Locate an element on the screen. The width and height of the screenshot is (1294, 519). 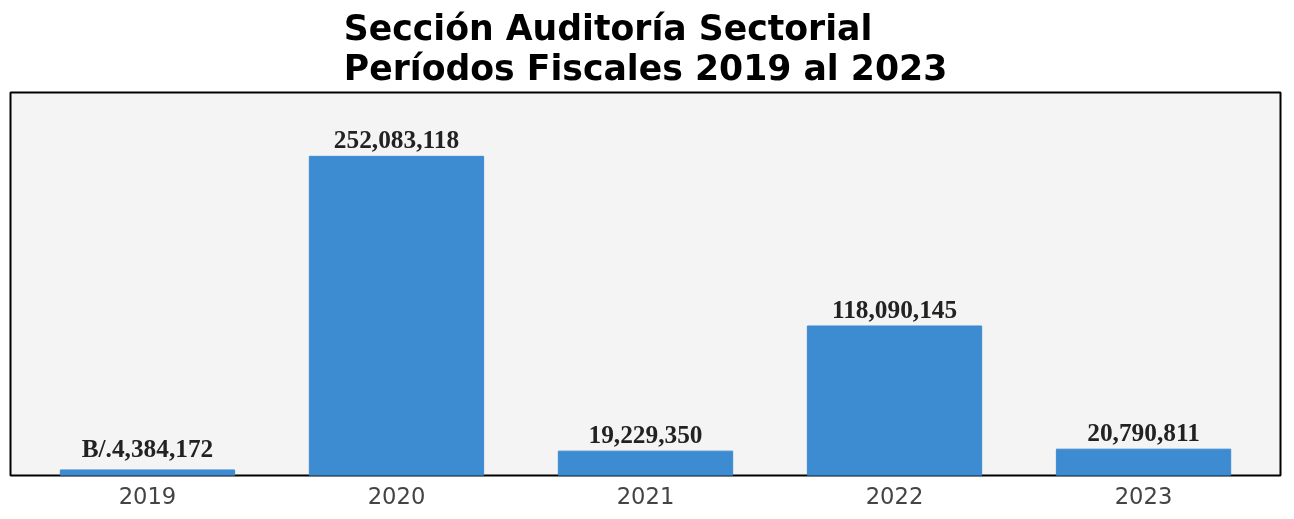
data-label: B/.4,384,172 is located at coordinates (147, 447).